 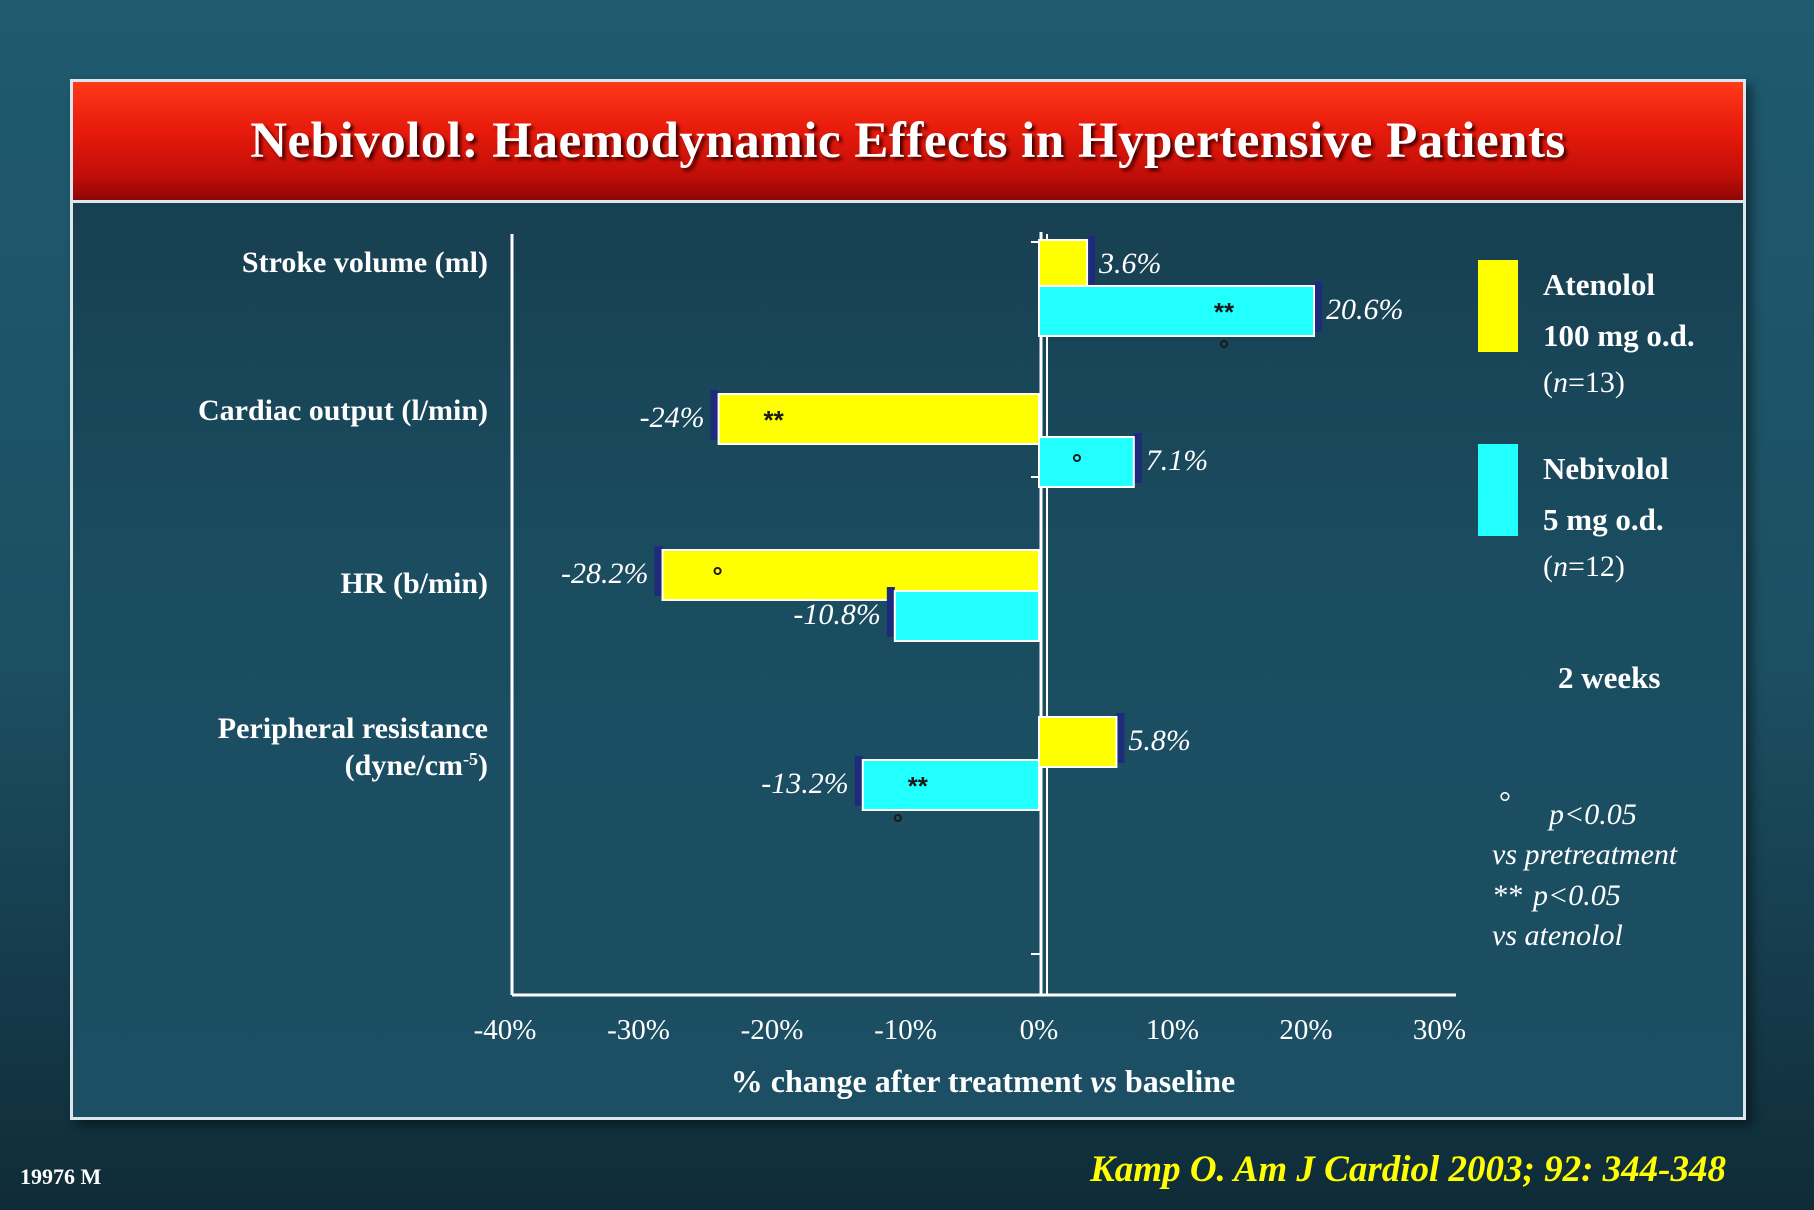 What do you see at coordinates (1507, 895) in the screenshot?
I see `note-double-mark: **` at bounding box center [1507, 895].